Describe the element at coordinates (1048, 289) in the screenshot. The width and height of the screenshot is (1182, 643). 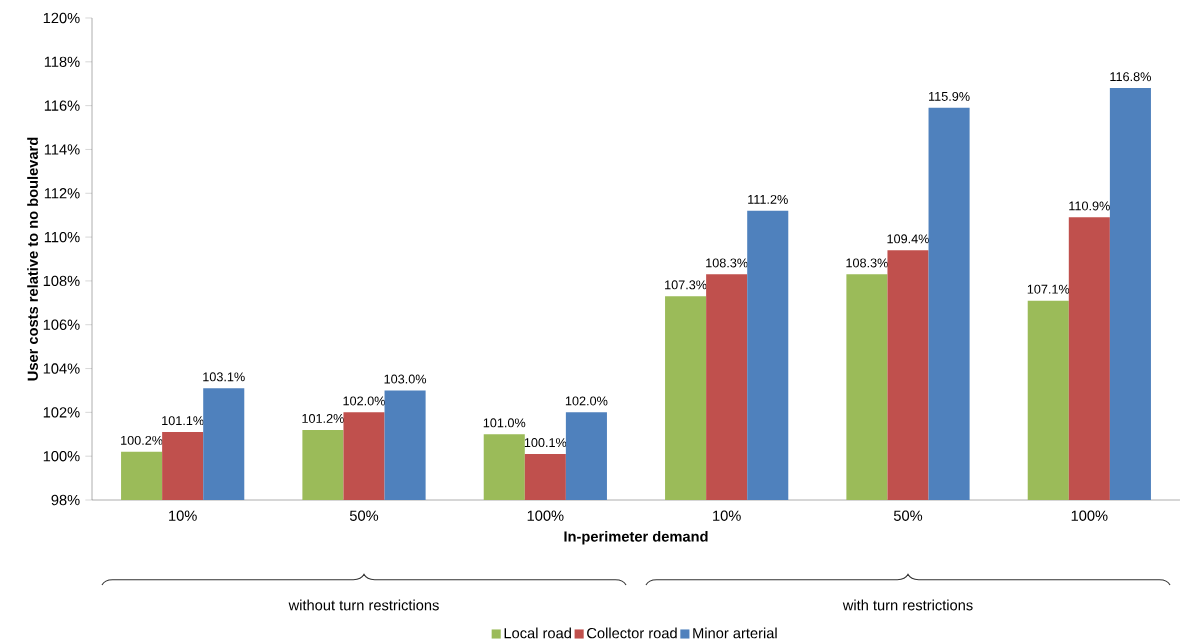
I see `data-label: 107.1%` at that location.